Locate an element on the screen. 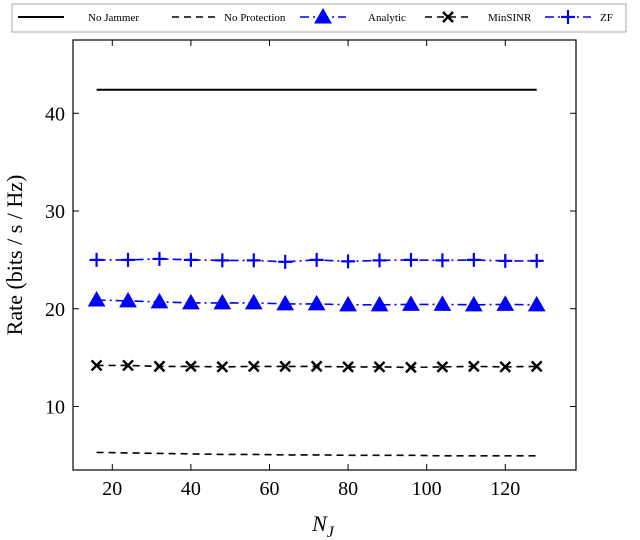 The height and width of the screenshot is (540, 640). legend: No Jammer No Protection Analytic MinSINR ZF is located at coordinates (319, 18).